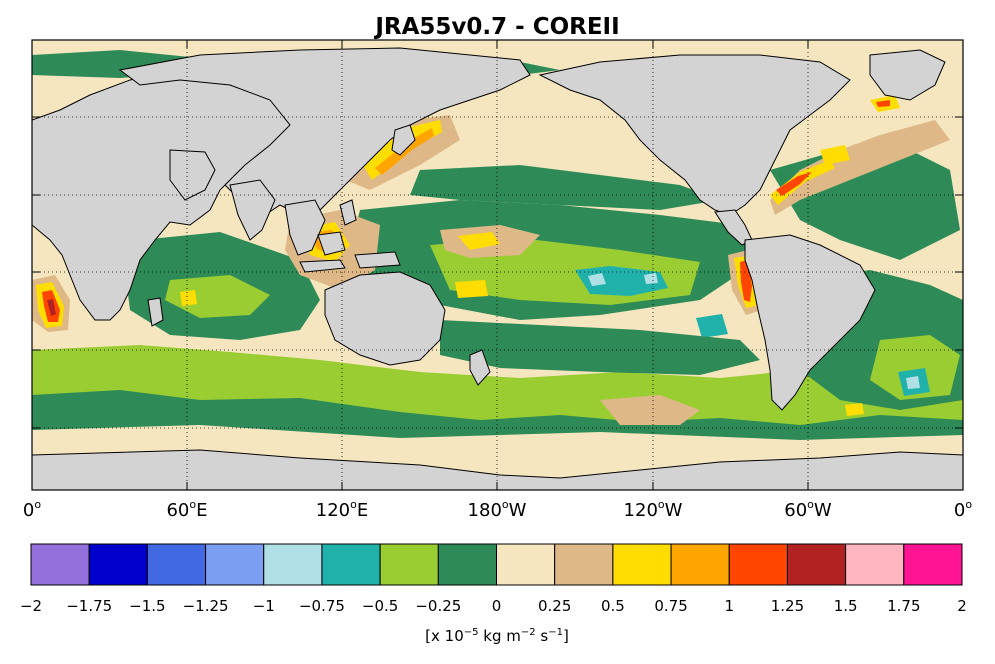  What do you see at coordinates (915, 367) in the screenshot?
I see `south-atlantic-light` at bounding box center [915, 367].